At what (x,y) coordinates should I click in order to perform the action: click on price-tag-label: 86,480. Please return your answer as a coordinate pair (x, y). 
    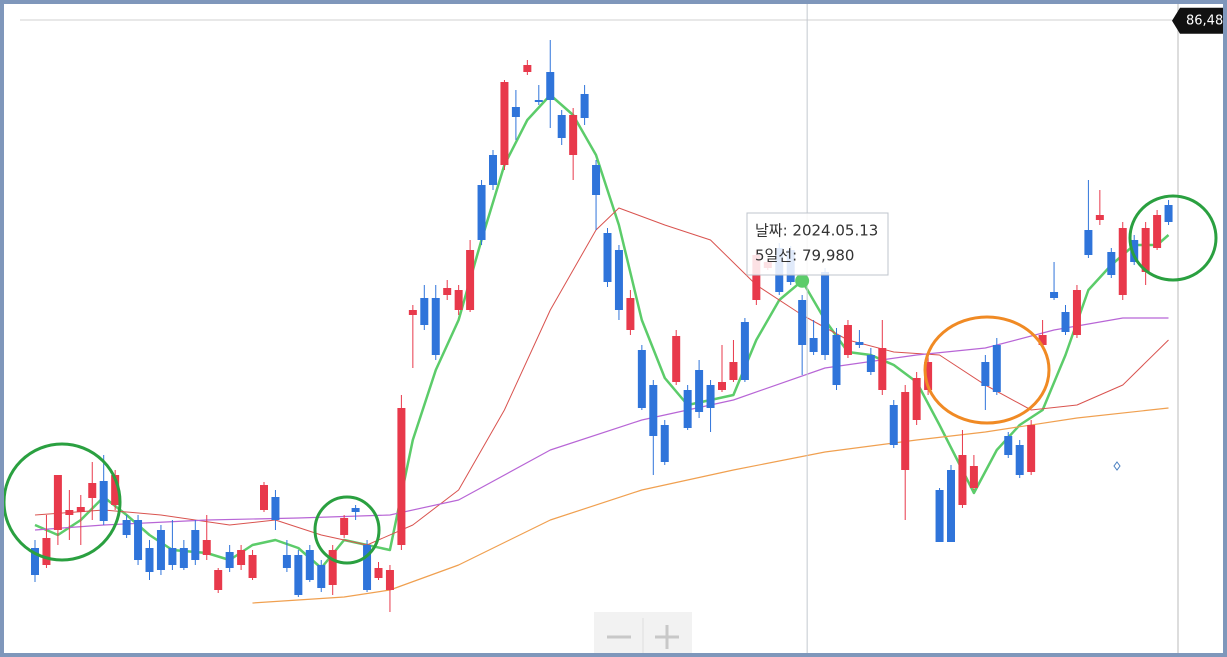
    Looking at the image, I should click on (1206, 20).